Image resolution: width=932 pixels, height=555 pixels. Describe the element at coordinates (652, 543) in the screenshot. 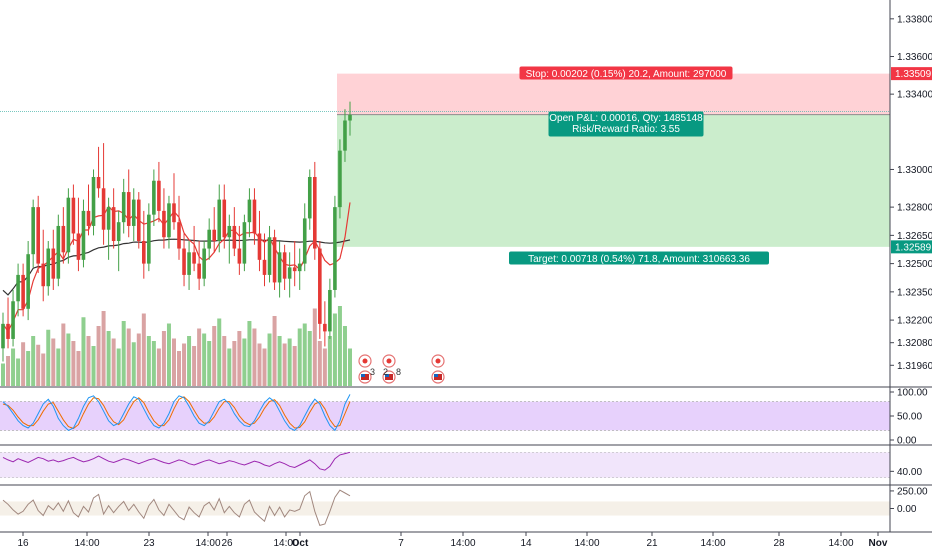

I see `time-tick-label: 21` at that location.